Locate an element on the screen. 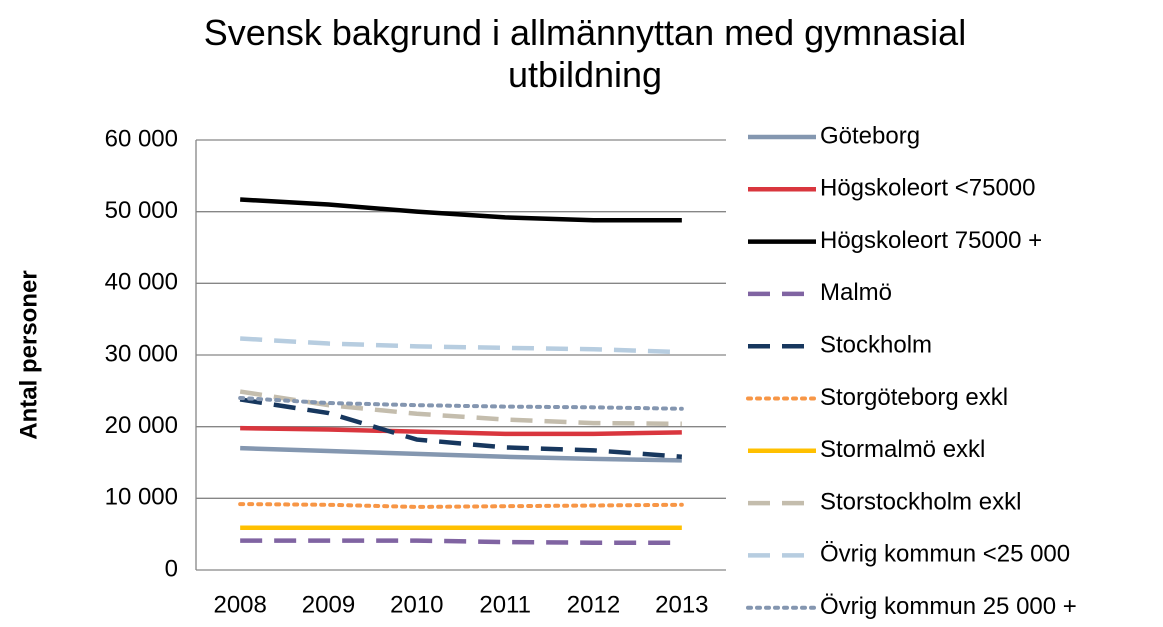 The height and width of the screenshot is (627, 1163). y-tick-label: 0 is located at coordinates (171, 568).